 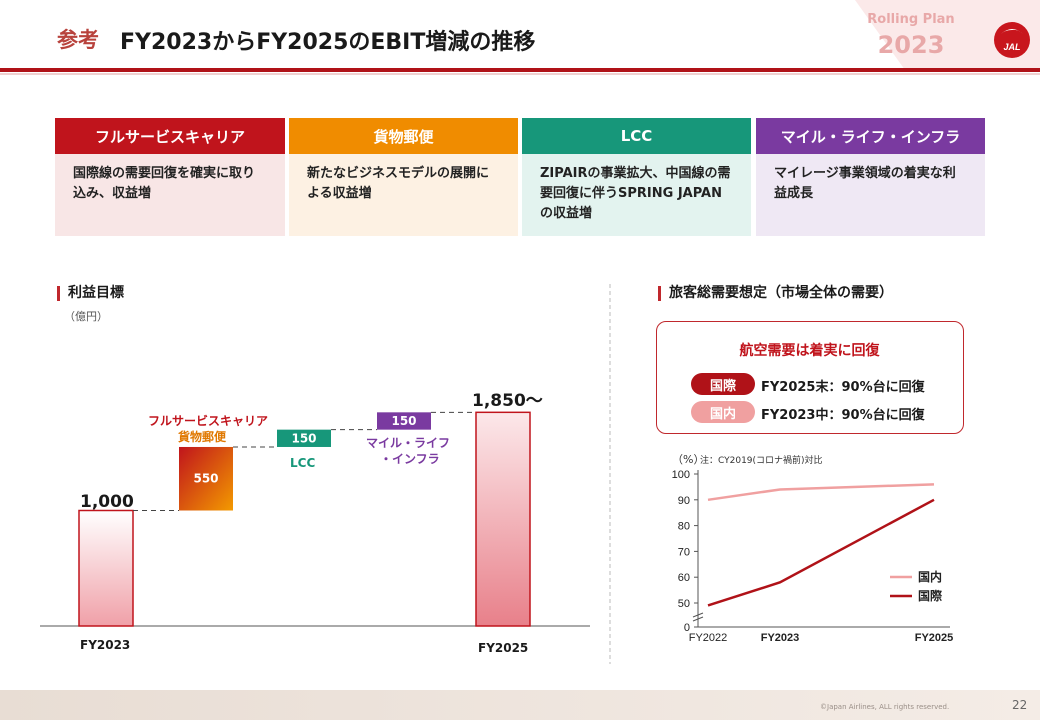 I want to click on dom-recovery-text: FY2023中：90%台に回復, so click(x=843, y=415).